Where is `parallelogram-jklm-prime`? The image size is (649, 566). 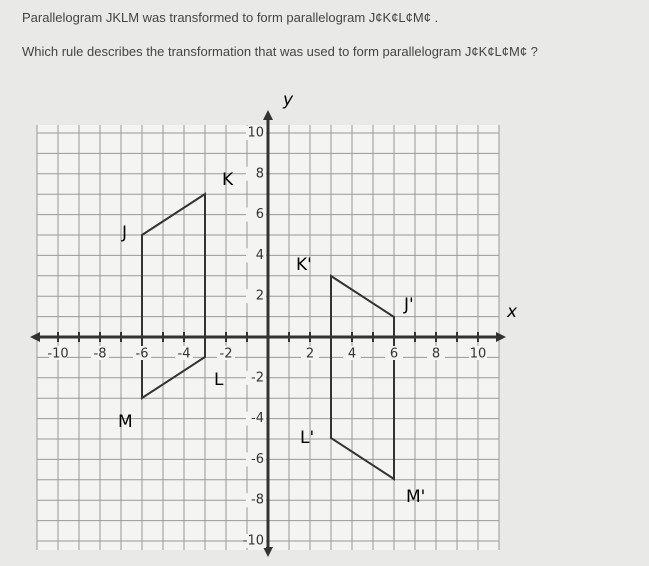
parallelogram-jklm-prime is located at coordinates (362, 377).